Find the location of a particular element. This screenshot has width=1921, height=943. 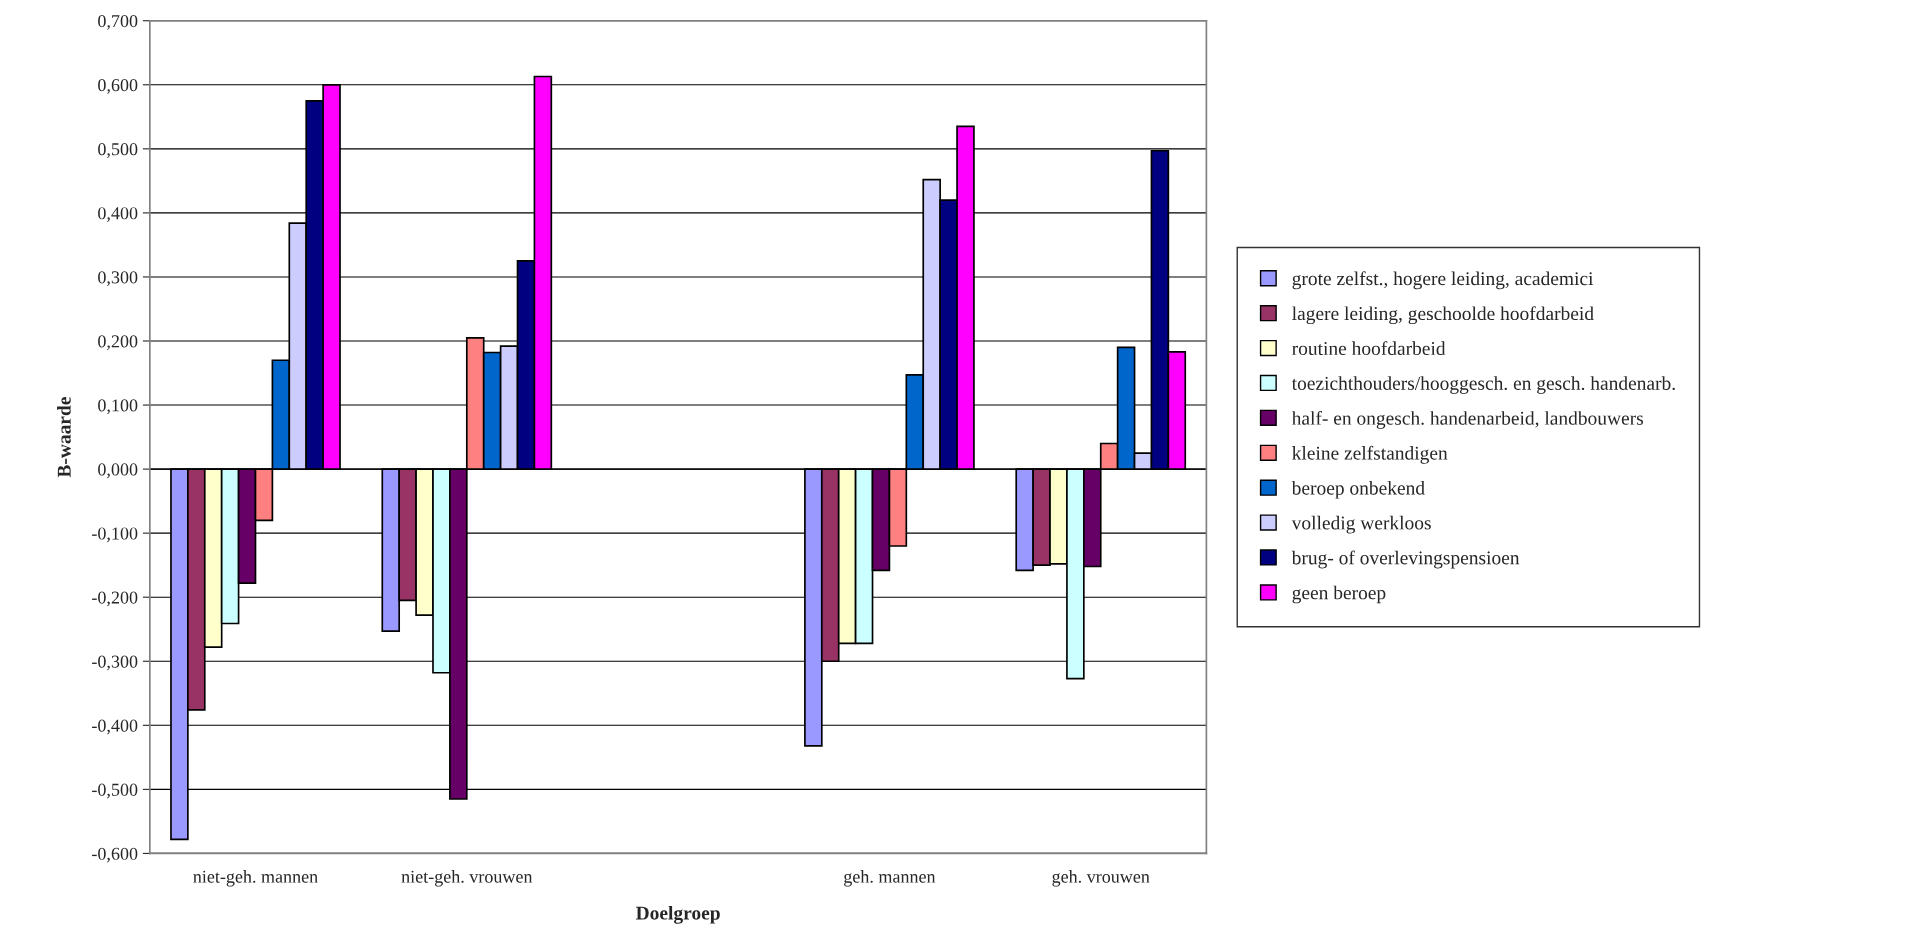

y-tick-label: 0,600 is located at coordinates (118, 86).